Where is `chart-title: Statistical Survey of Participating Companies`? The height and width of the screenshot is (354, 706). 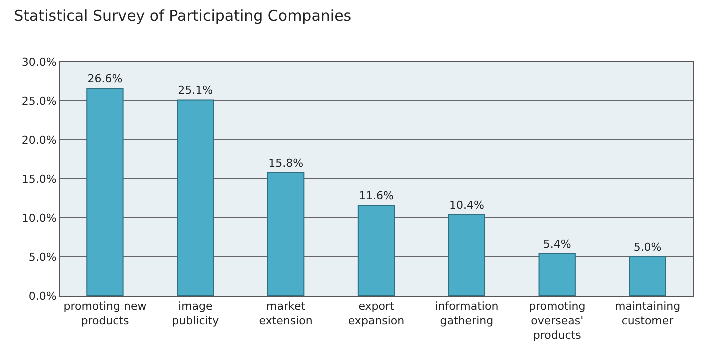
chart-title: Statistical Survey of Participating Companies is located at coordinates (183, 16).